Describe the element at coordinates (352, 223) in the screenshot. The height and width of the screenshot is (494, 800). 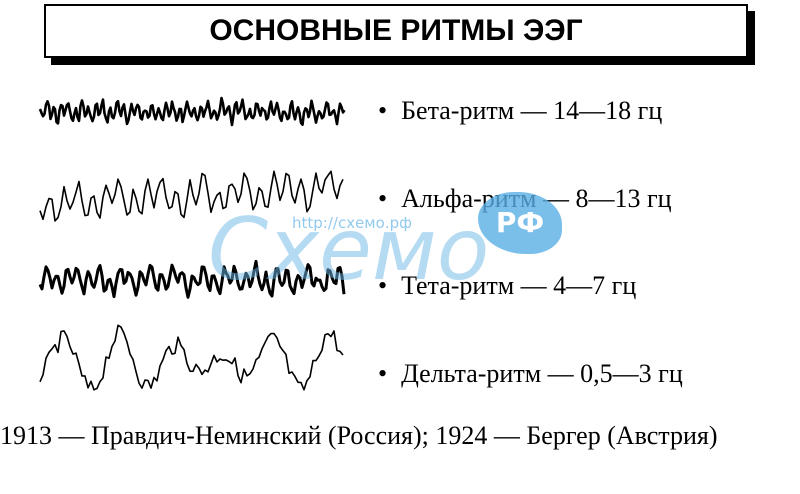
I see `watermark-url: http://схемо.рф` at that location.